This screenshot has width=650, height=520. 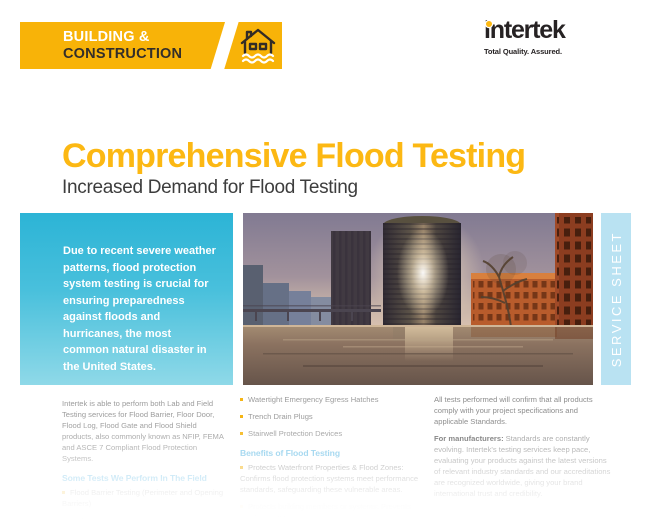 I want to click on flooded-house-icon, so click(x=258, y=46).